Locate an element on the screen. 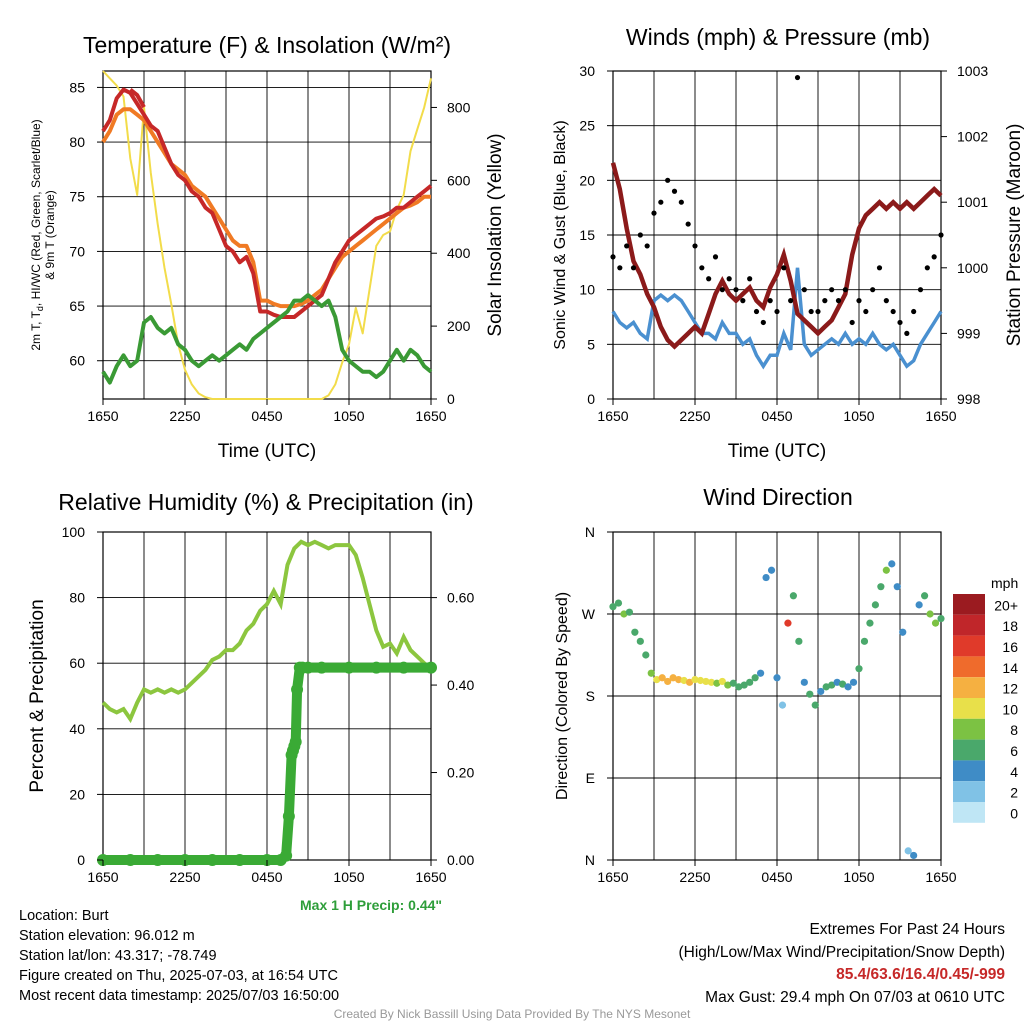 This screenshot has width=1024, height=1024. temperature-y-label-sub: d is located at coordinates (40, 308).